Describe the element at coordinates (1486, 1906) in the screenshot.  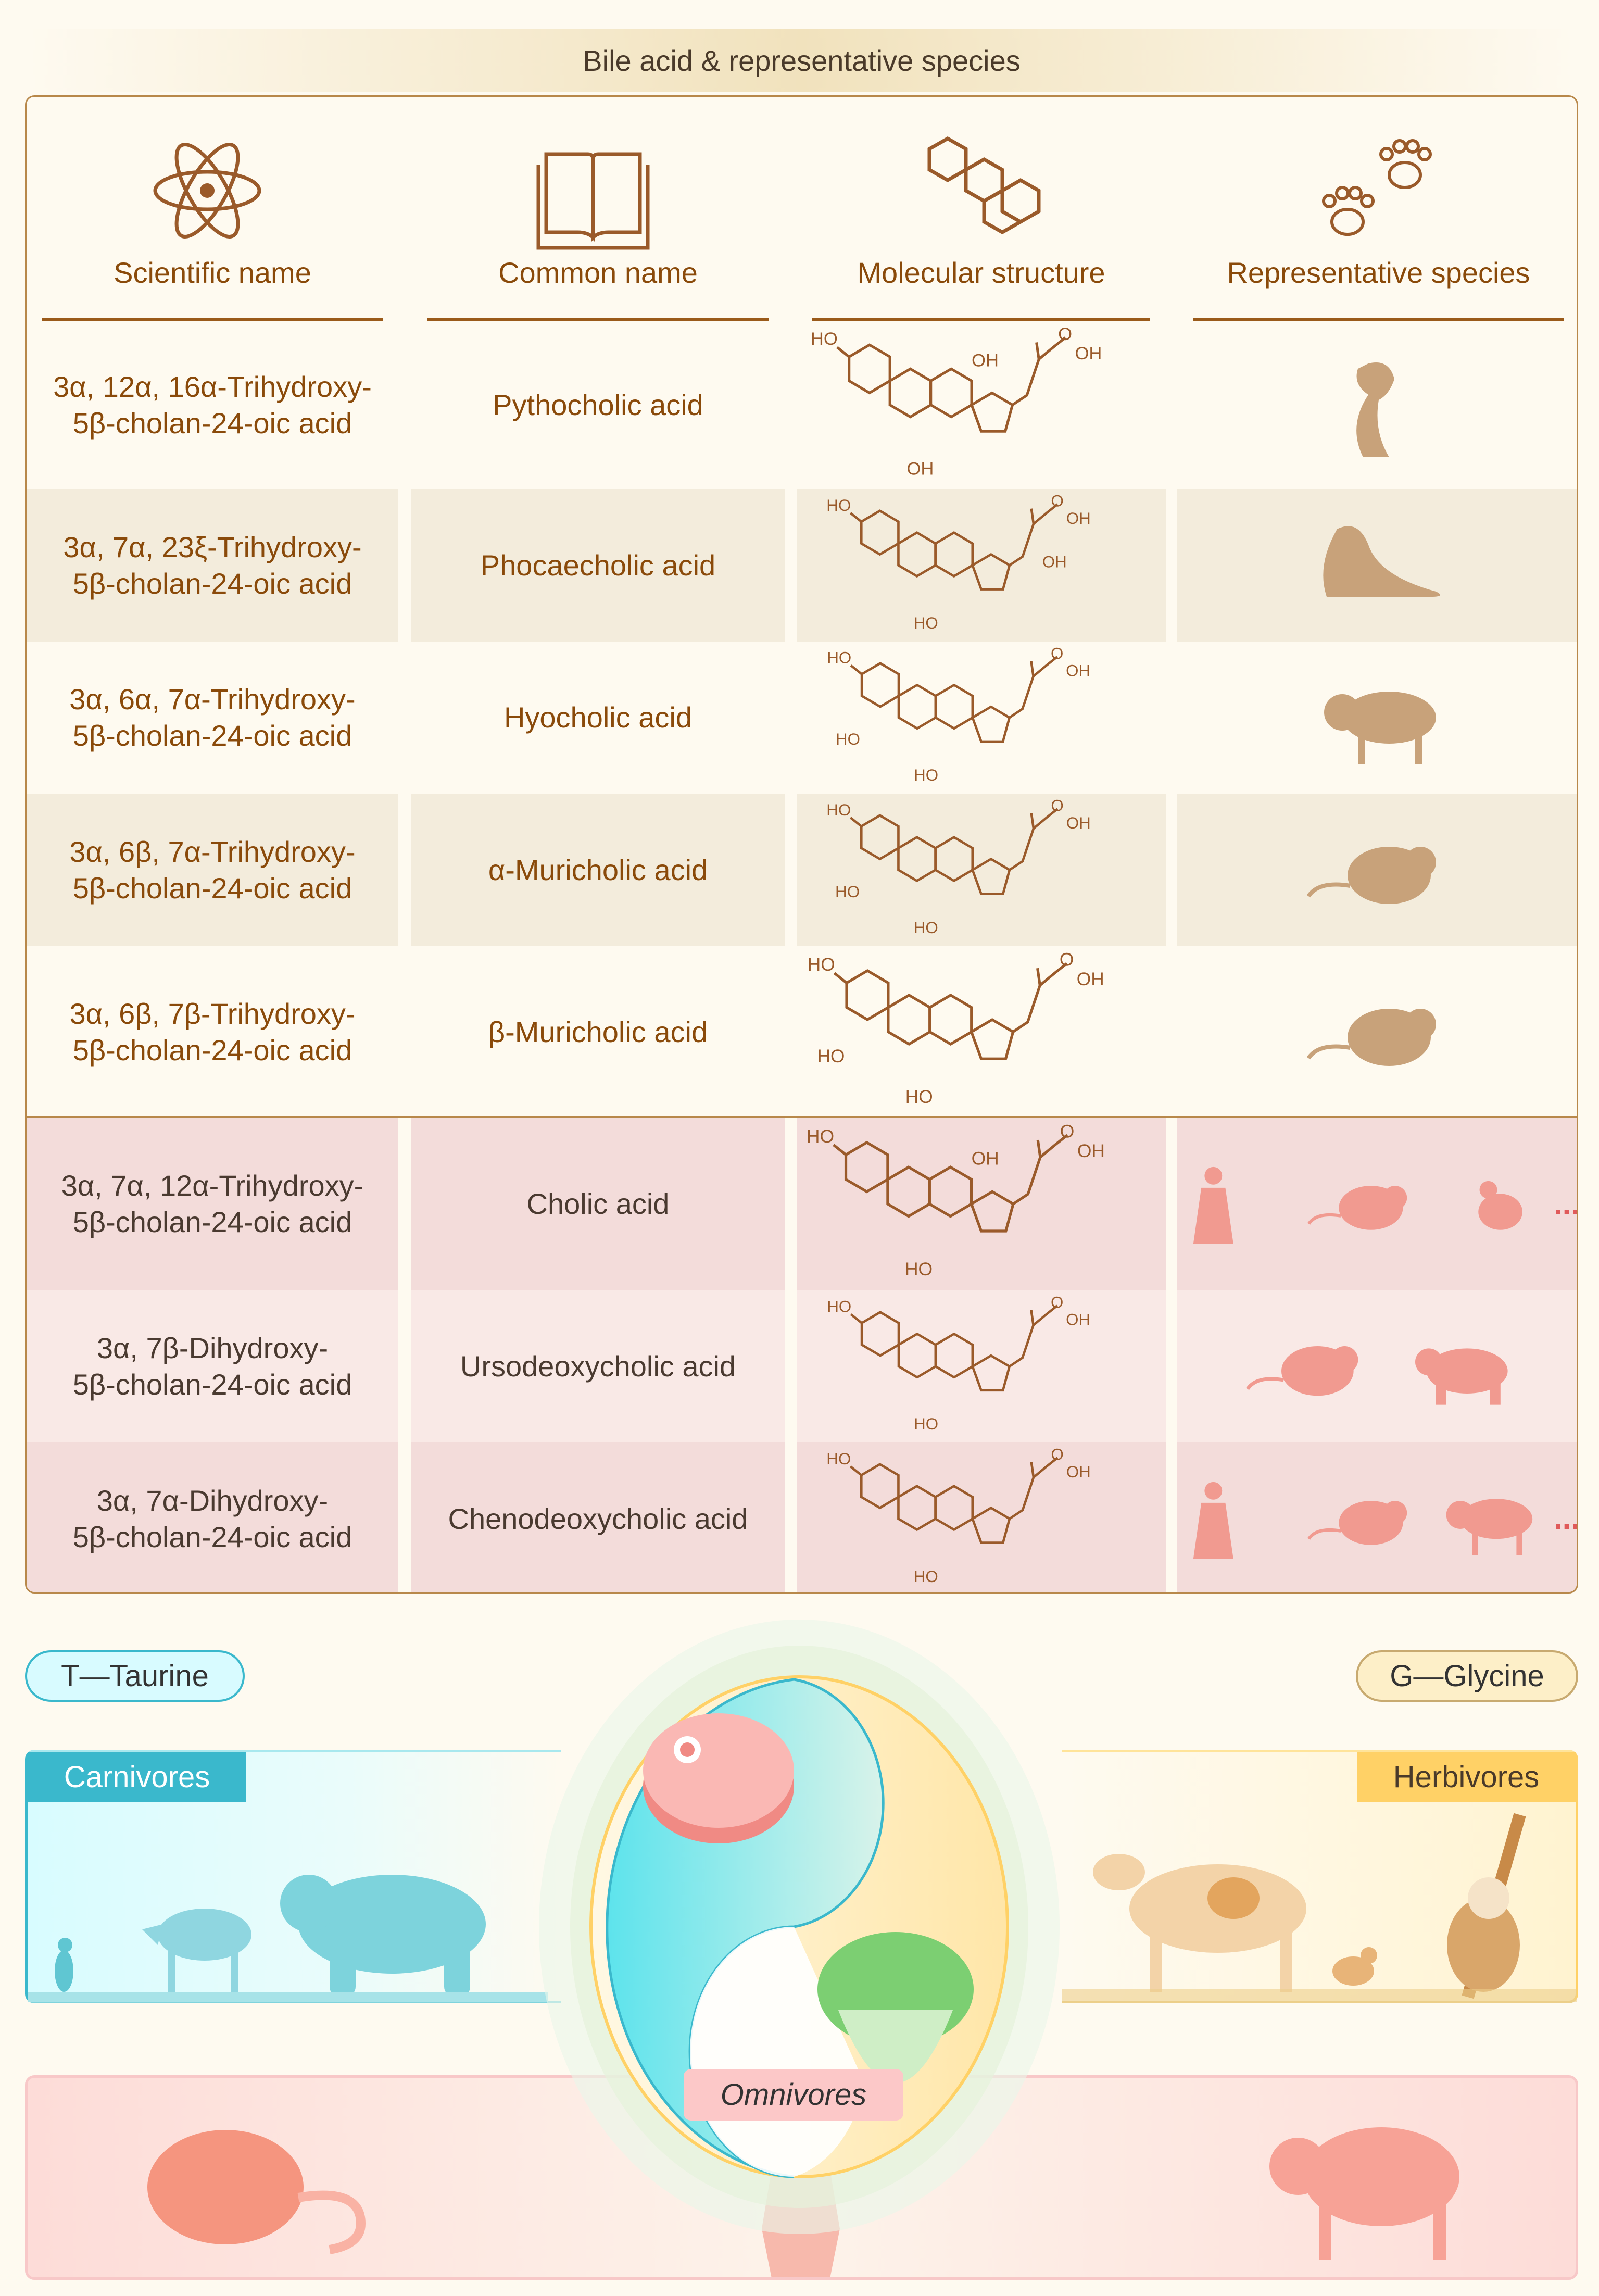
I see `sloth-icon` at that location.